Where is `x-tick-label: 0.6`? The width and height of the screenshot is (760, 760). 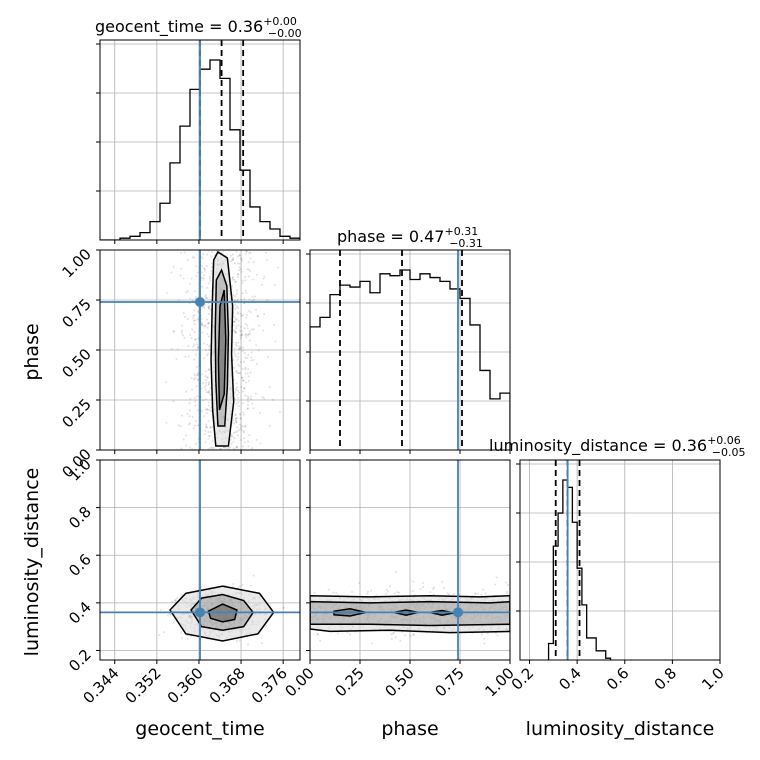
x-tick-label: 0.6 is located at coordinates (618, 679).